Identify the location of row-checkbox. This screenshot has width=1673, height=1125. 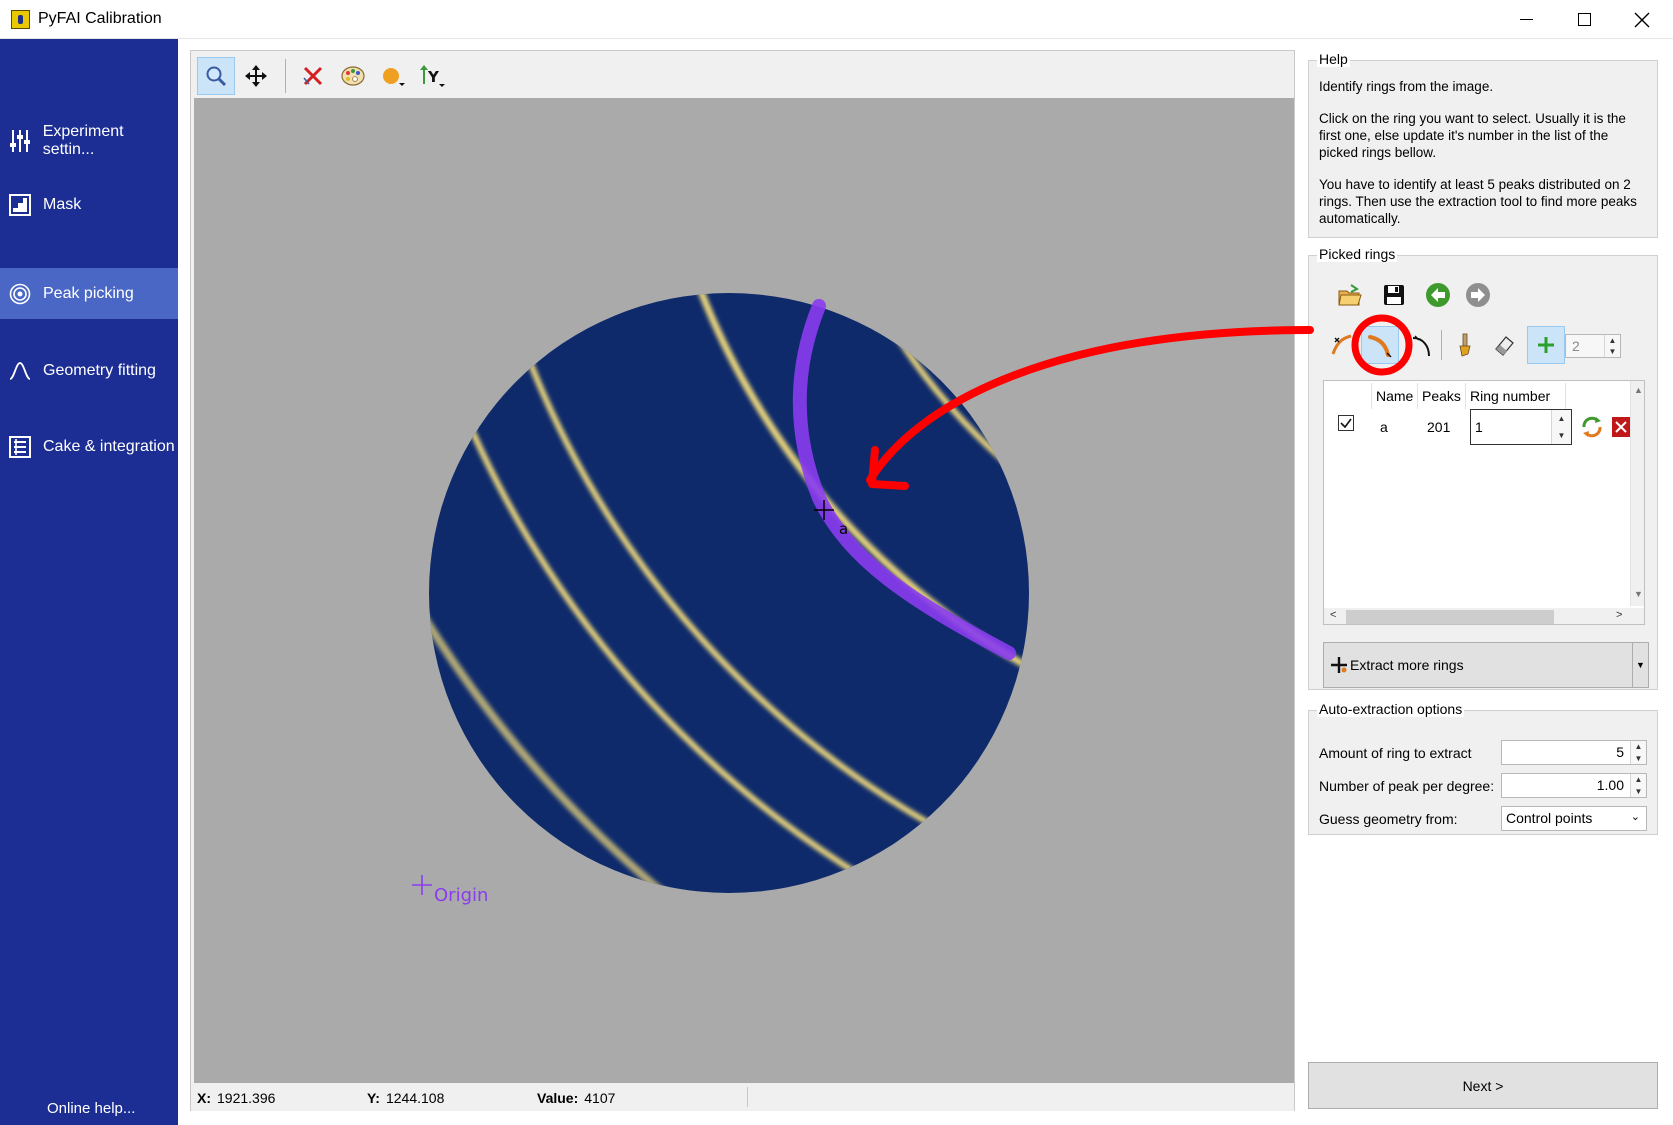
(1346, 423).